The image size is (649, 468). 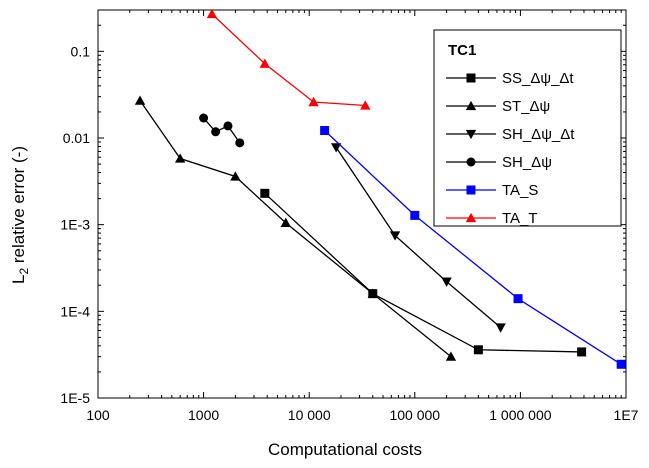 I want to click on x-tick-label: 100, so click(x=98, y=415).